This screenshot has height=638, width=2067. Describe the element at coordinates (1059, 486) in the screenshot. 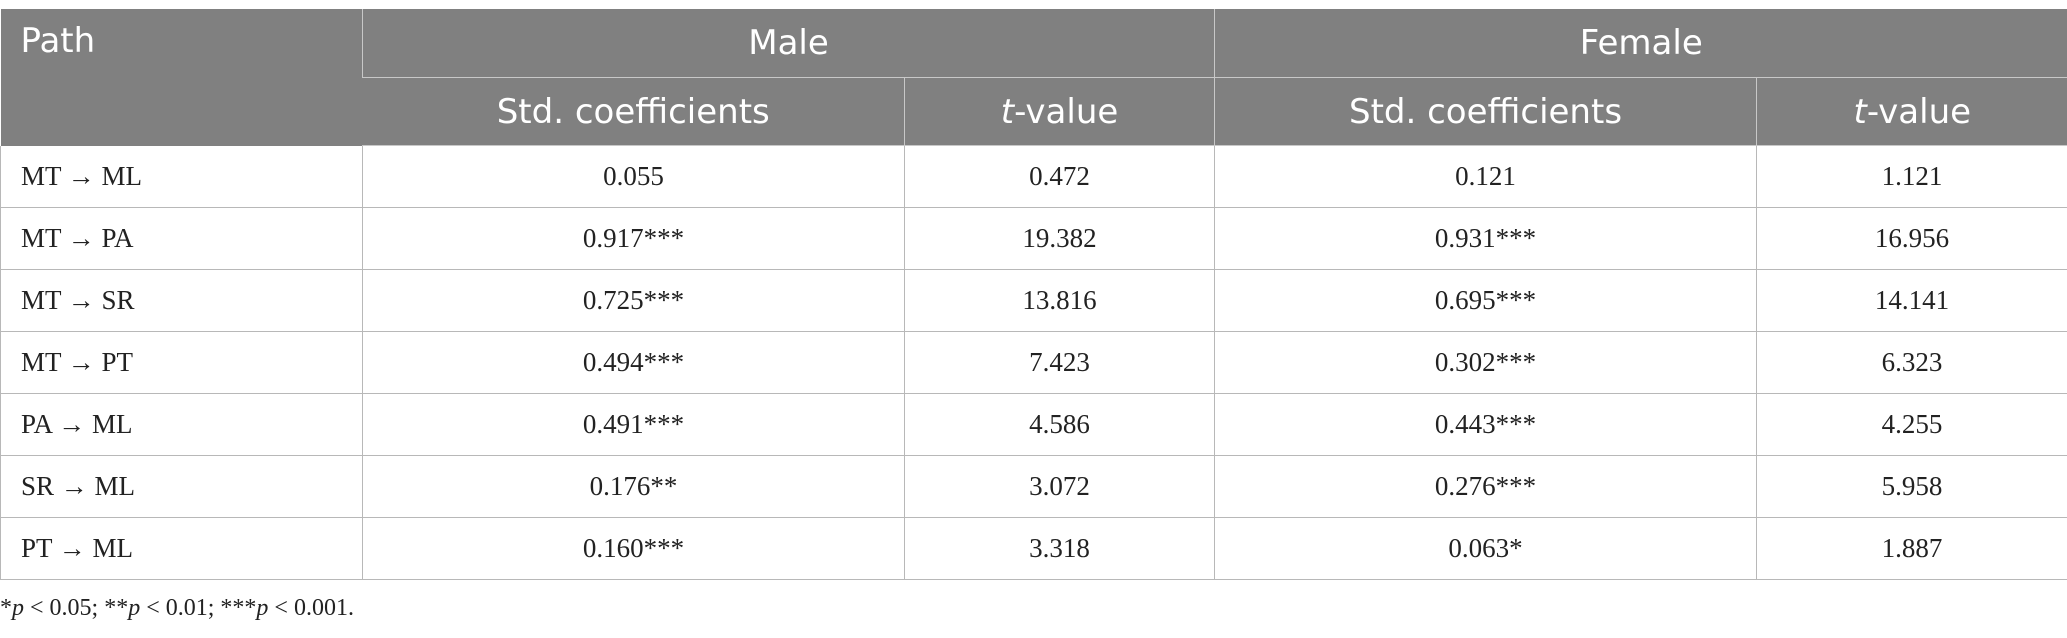

I see `cell-male-t: 3.072` at that location.